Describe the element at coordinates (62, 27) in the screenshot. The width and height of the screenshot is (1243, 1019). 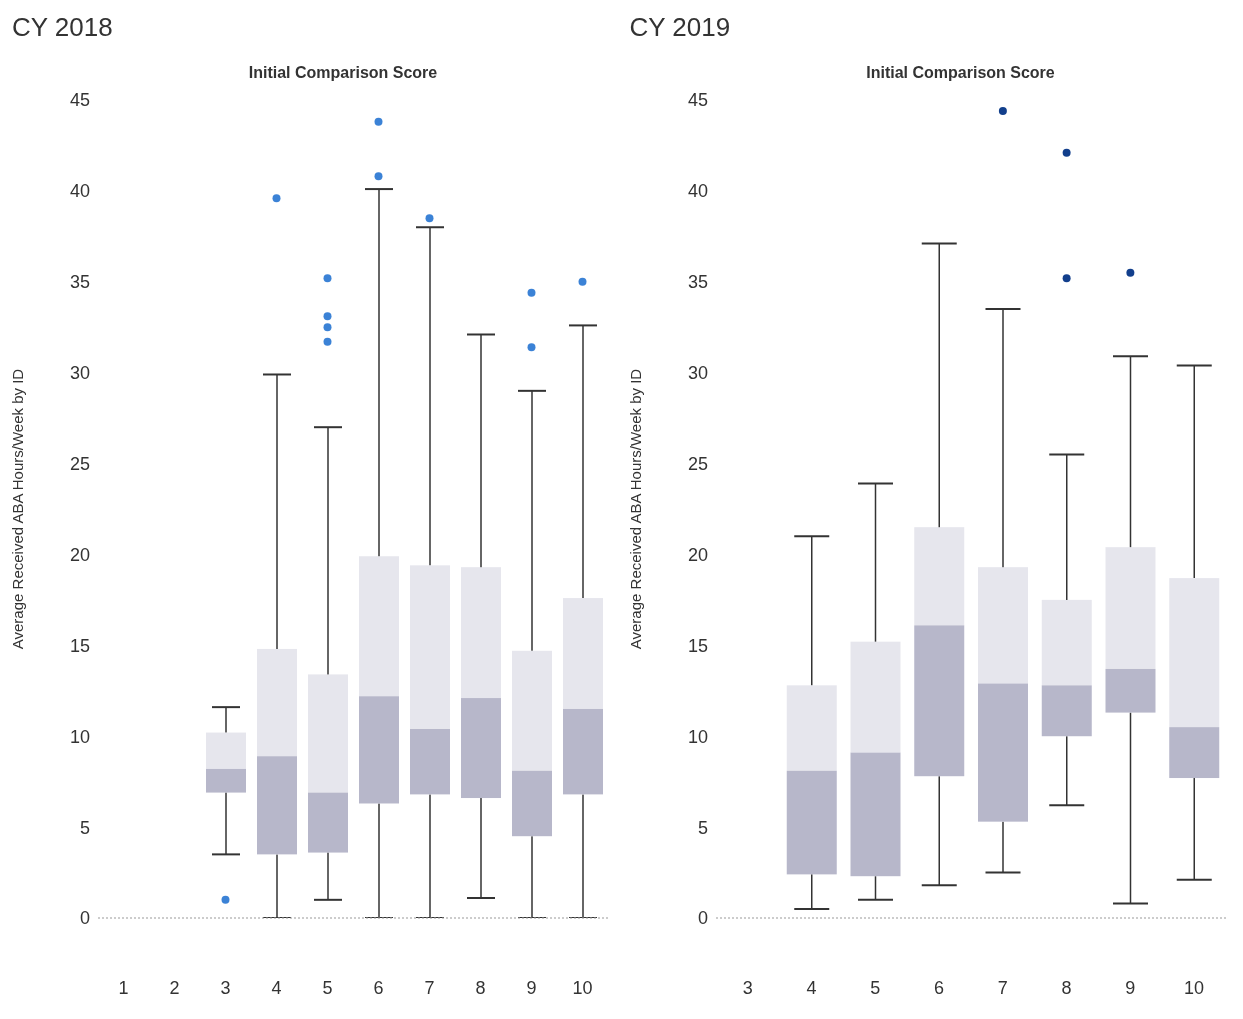
I see `chart-title: CY 2018` at that location.